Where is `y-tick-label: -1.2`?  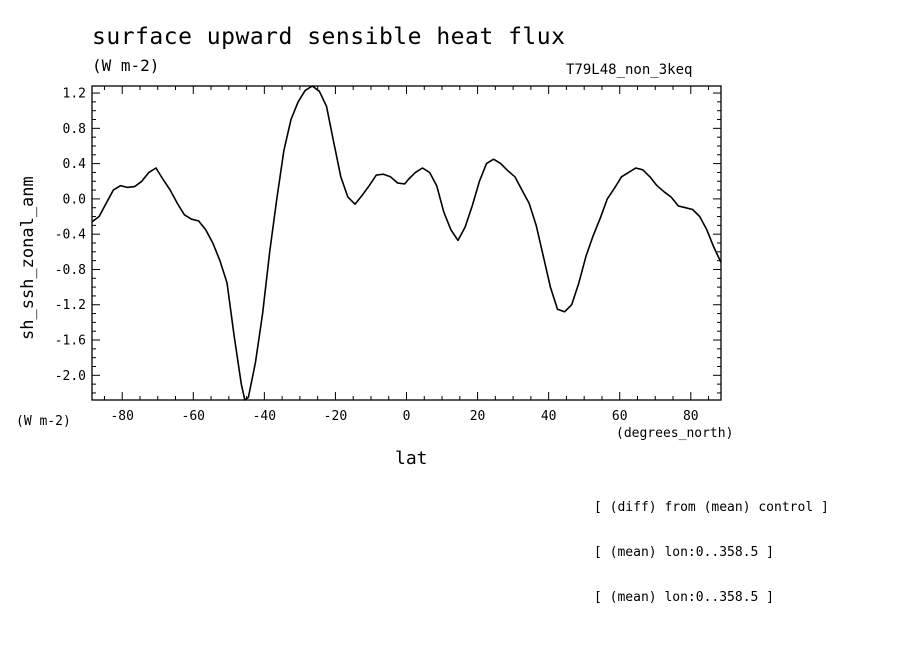 y-tick-label: -1.2 is located at coordinates (70, 305).